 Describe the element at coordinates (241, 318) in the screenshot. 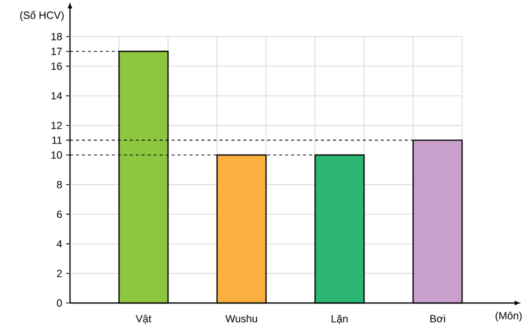

I see `x-tick-label: Wushu` at that location.